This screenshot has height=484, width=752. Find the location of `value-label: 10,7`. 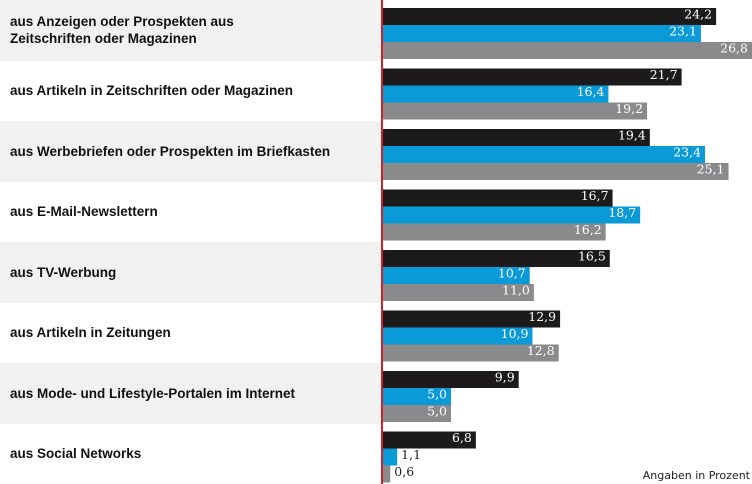

value-label: 10,7 is located at coordinates (512, 273).